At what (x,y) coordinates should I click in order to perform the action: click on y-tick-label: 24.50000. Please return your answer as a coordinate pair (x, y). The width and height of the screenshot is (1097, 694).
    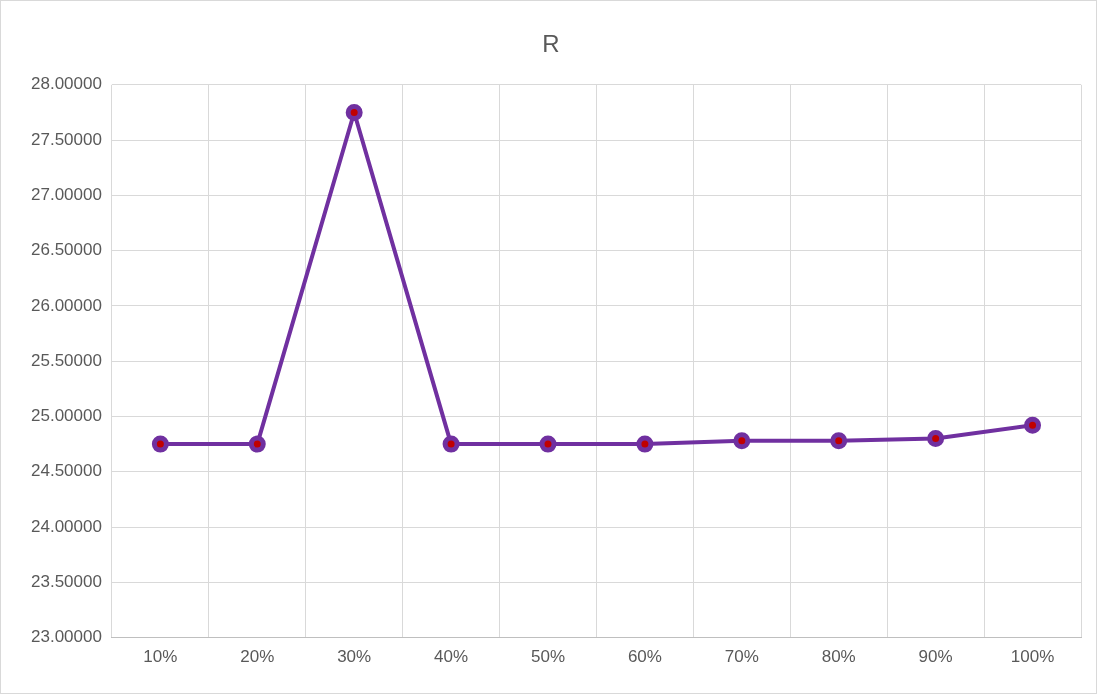
    Looking at the image, I should click on (66, 471).